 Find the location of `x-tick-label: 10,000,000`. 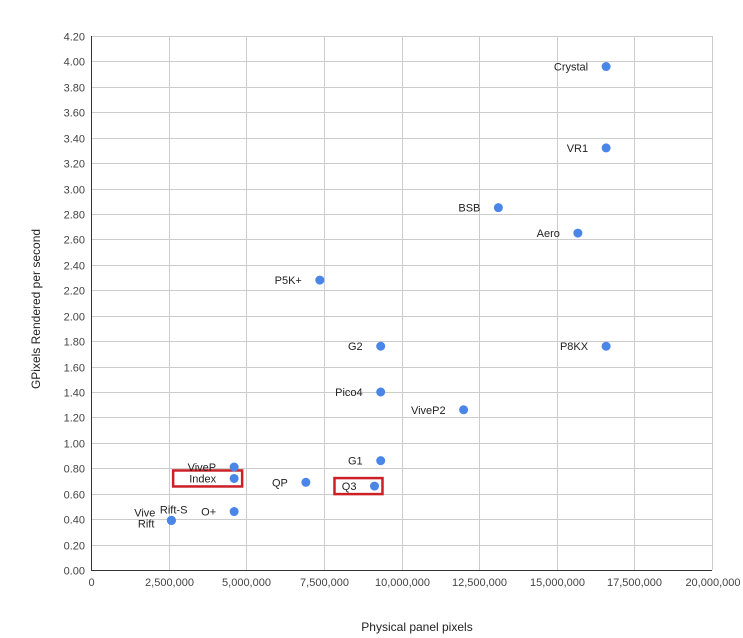

x-tick-label: 10,000,000 is located at coordinates (402, 583).